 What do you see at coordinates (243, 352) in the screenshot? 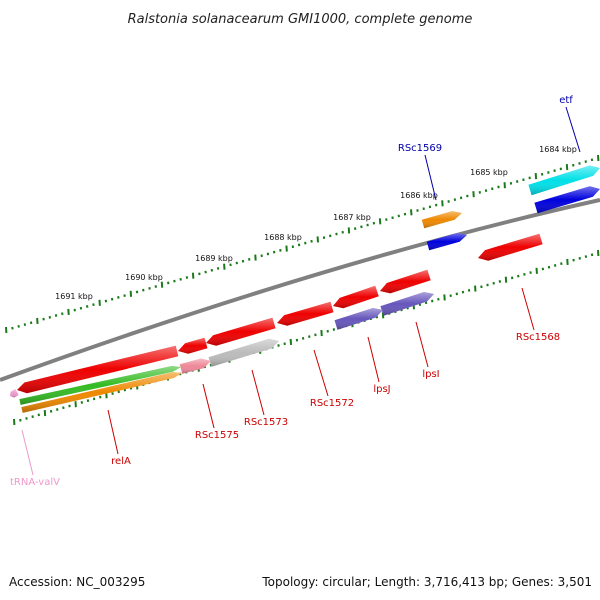
I see `gene-rsc1573-product-shading` at bounding box center [243, 352].